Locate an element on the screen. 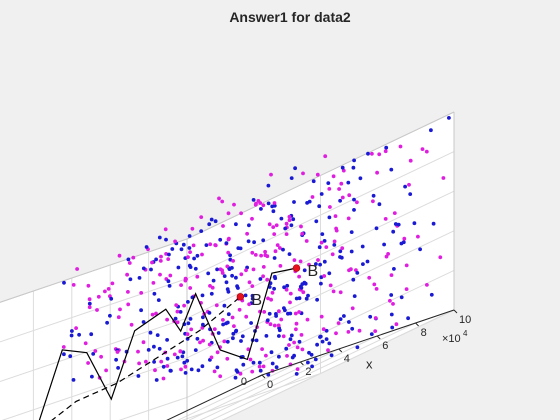 This screenshot has width=560, height=420. x-tick-label: 10 is located at coordinates (465, 320).